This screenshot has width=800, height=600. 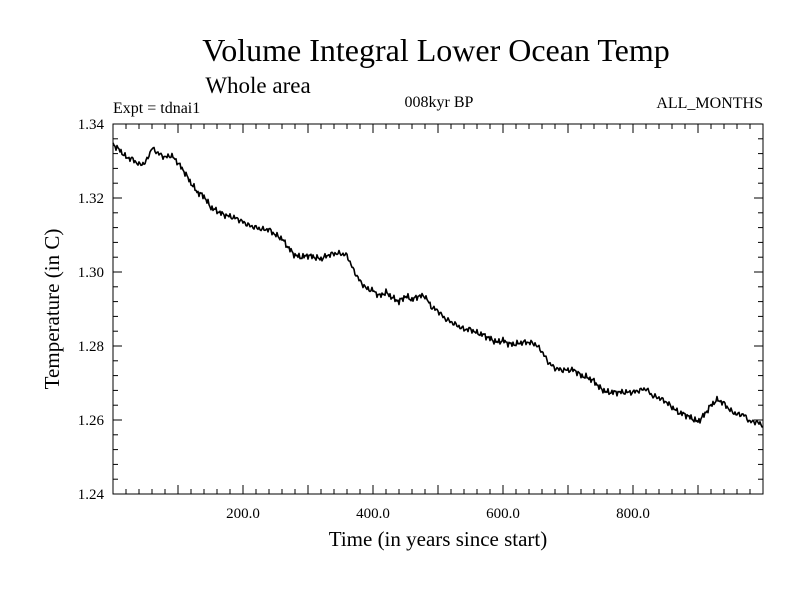 I want to click on chart-subtitle: Whole area, so click(x=257, y=85).